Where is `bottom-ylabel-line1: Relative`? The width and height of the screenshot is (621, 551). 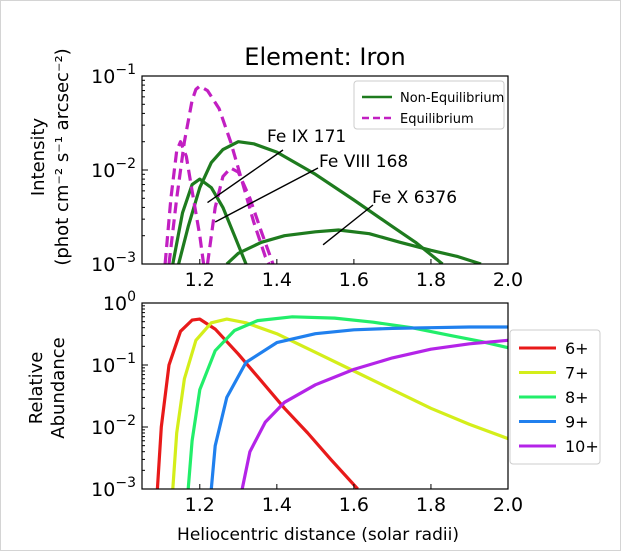 bottom-ylabel-line1: Relative is located at coordinates (36, 388).